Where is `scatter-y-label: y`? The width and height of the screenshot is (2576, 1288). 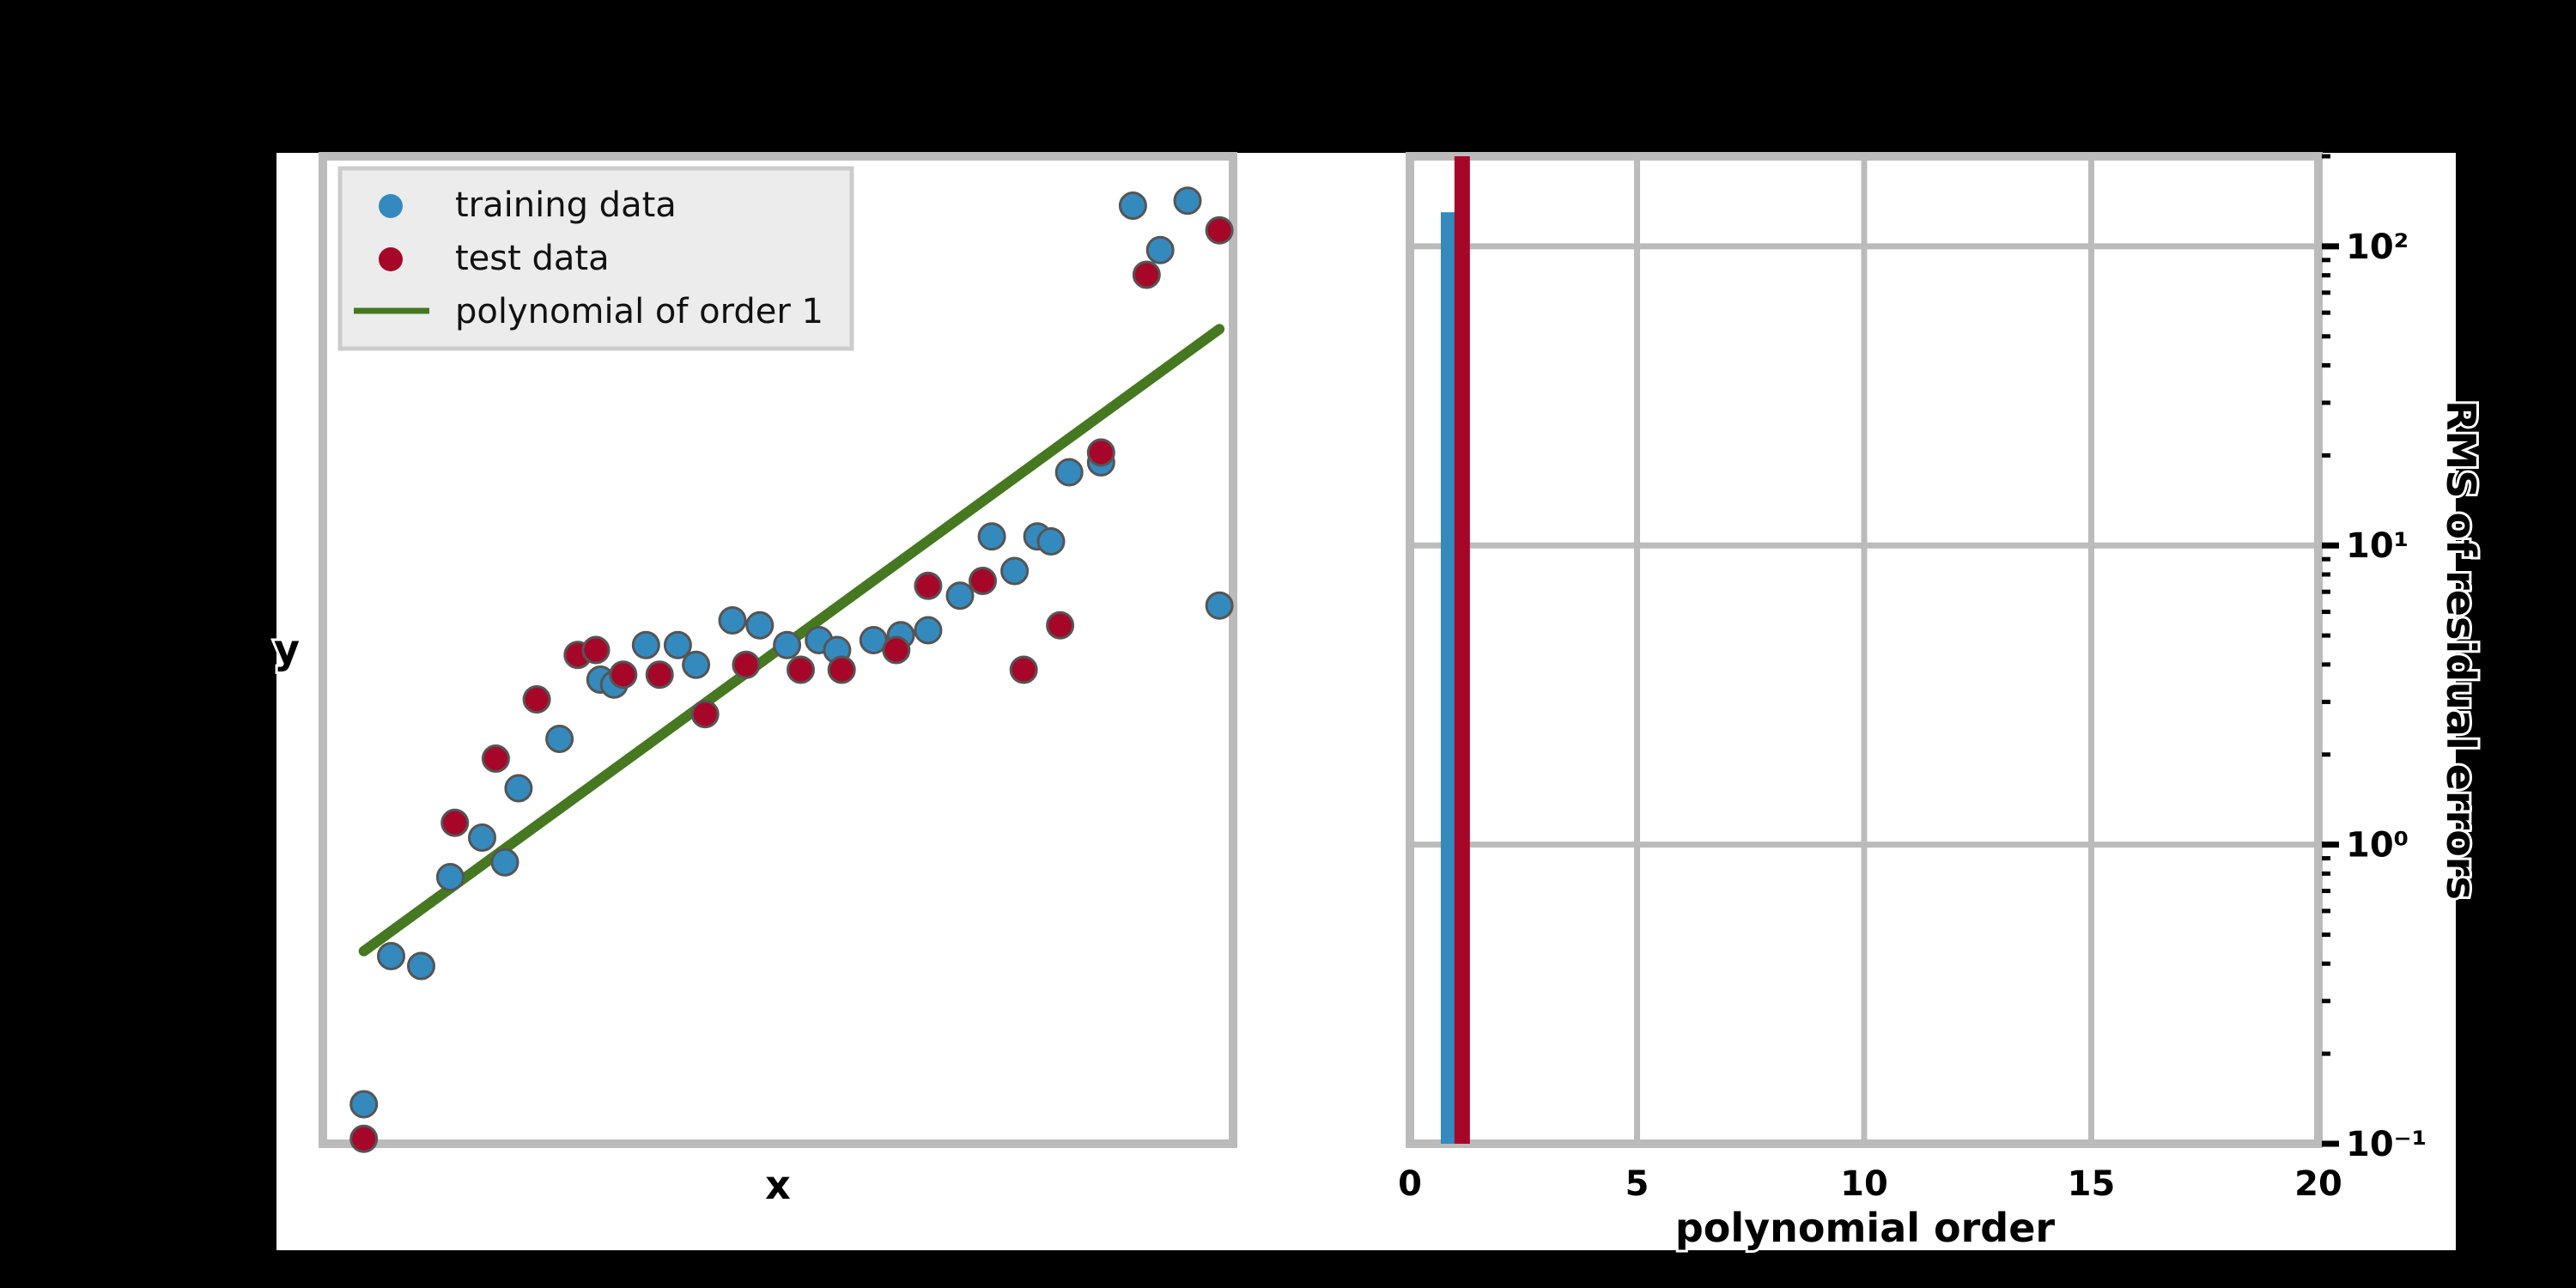
scatter-y-label: y is located at coordinates (287, 649).